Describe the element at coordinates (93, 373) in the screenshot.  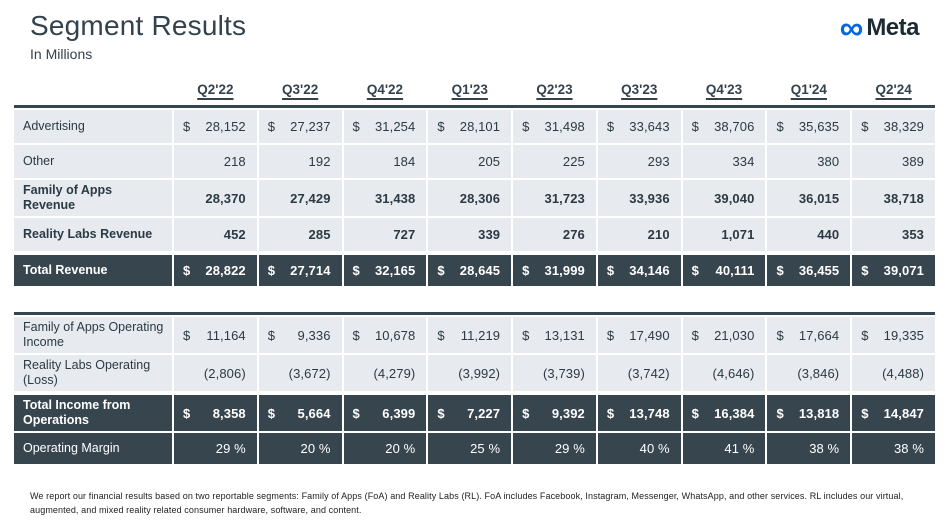
I see `row-label: Reality Labs Operating (Loss)` at that location.